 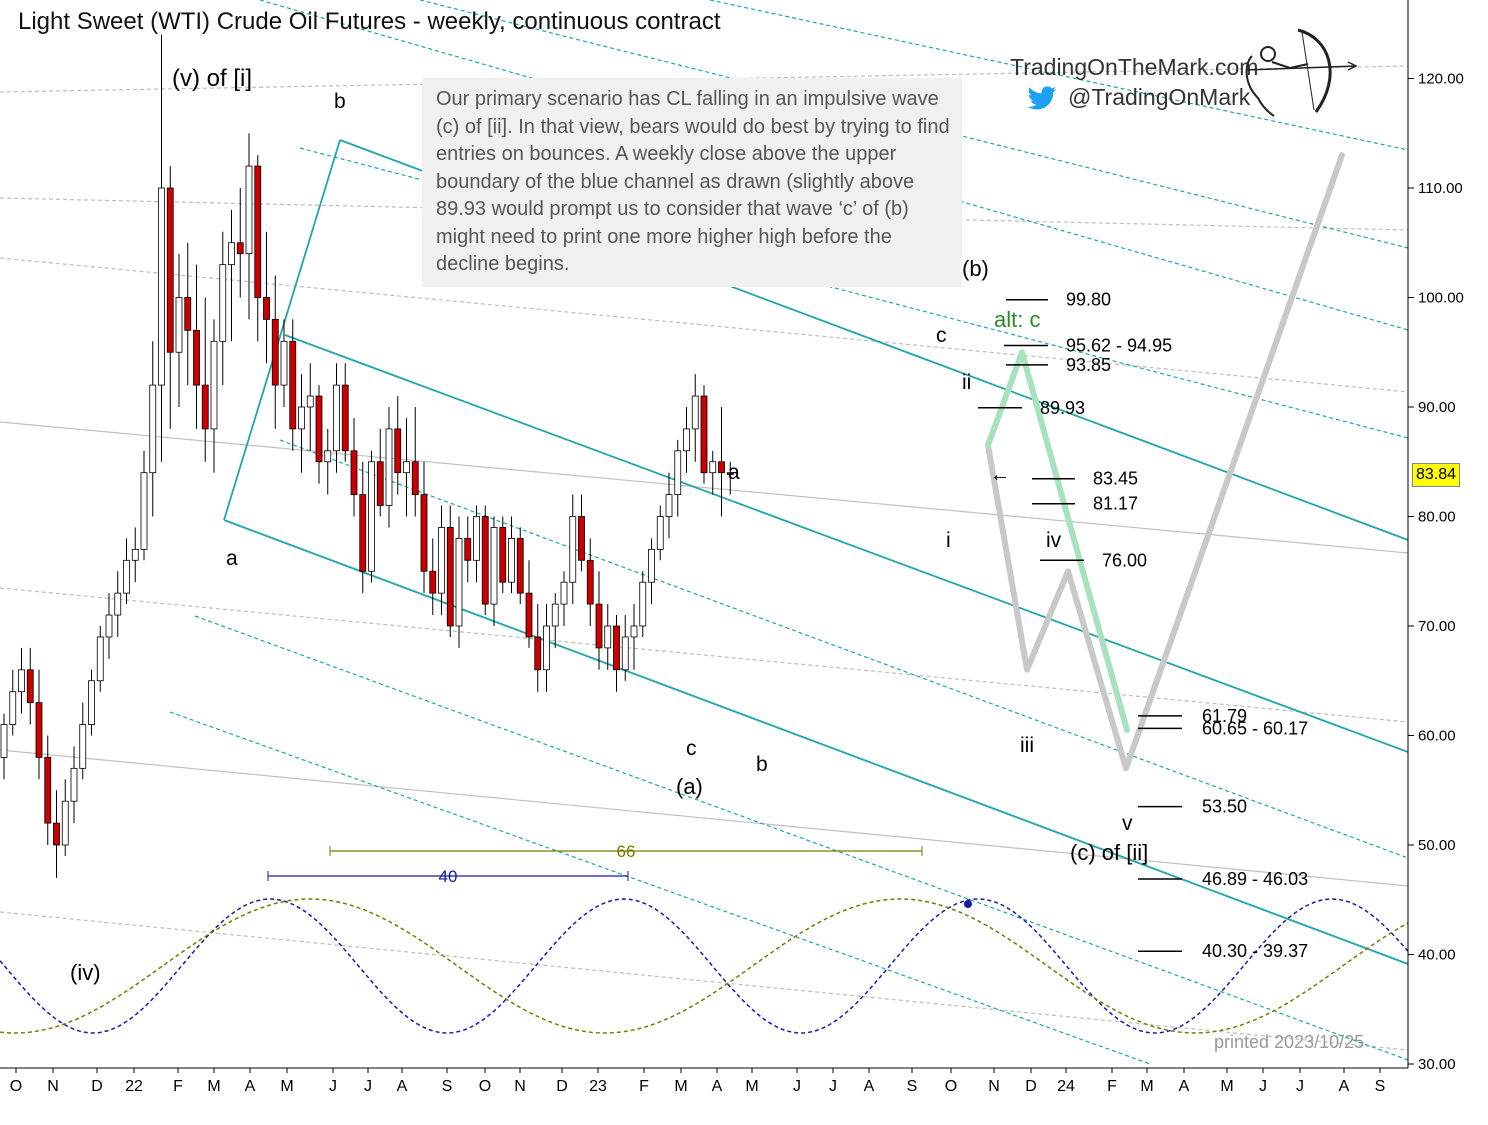 I want to click on x-tick-label: N, so click(x=520, y=1086).